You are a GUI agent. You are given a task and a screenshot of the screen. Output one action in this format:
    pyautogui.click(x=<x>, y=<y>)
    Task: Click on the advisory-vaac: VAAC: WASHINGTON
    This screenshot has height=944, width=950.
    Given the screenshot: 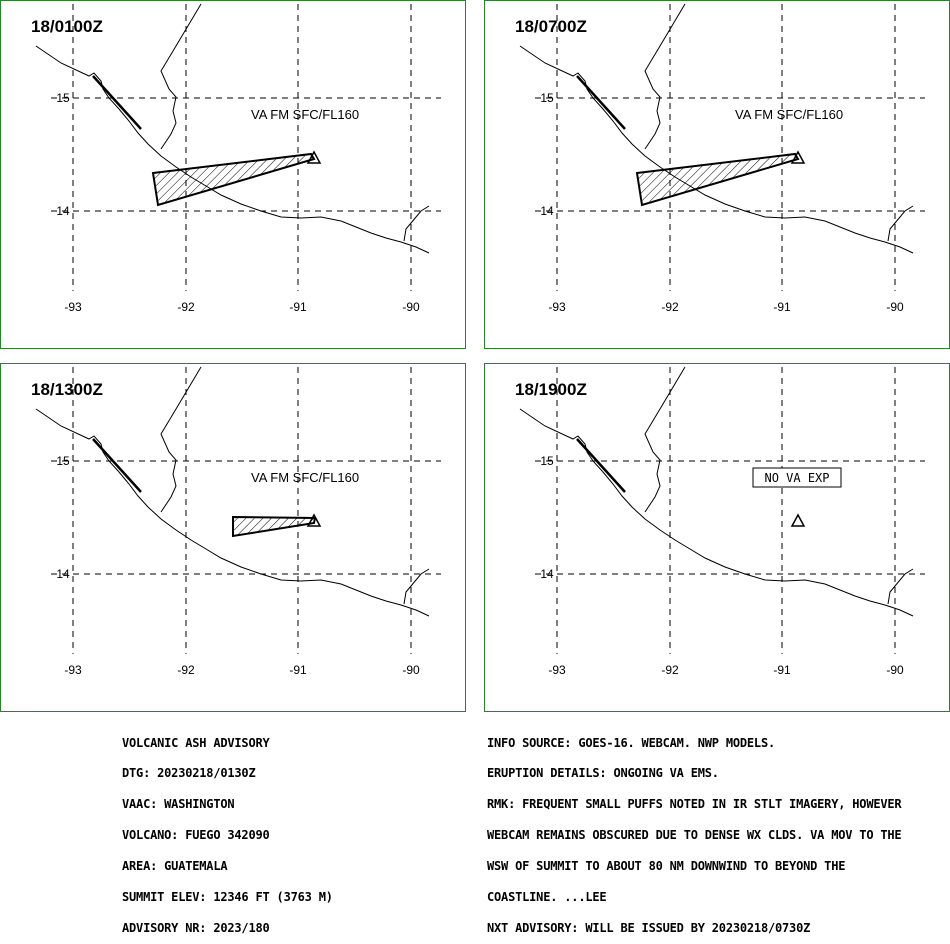 What is the action you would take?
    pyautogui.click(x=178, y=804)
    